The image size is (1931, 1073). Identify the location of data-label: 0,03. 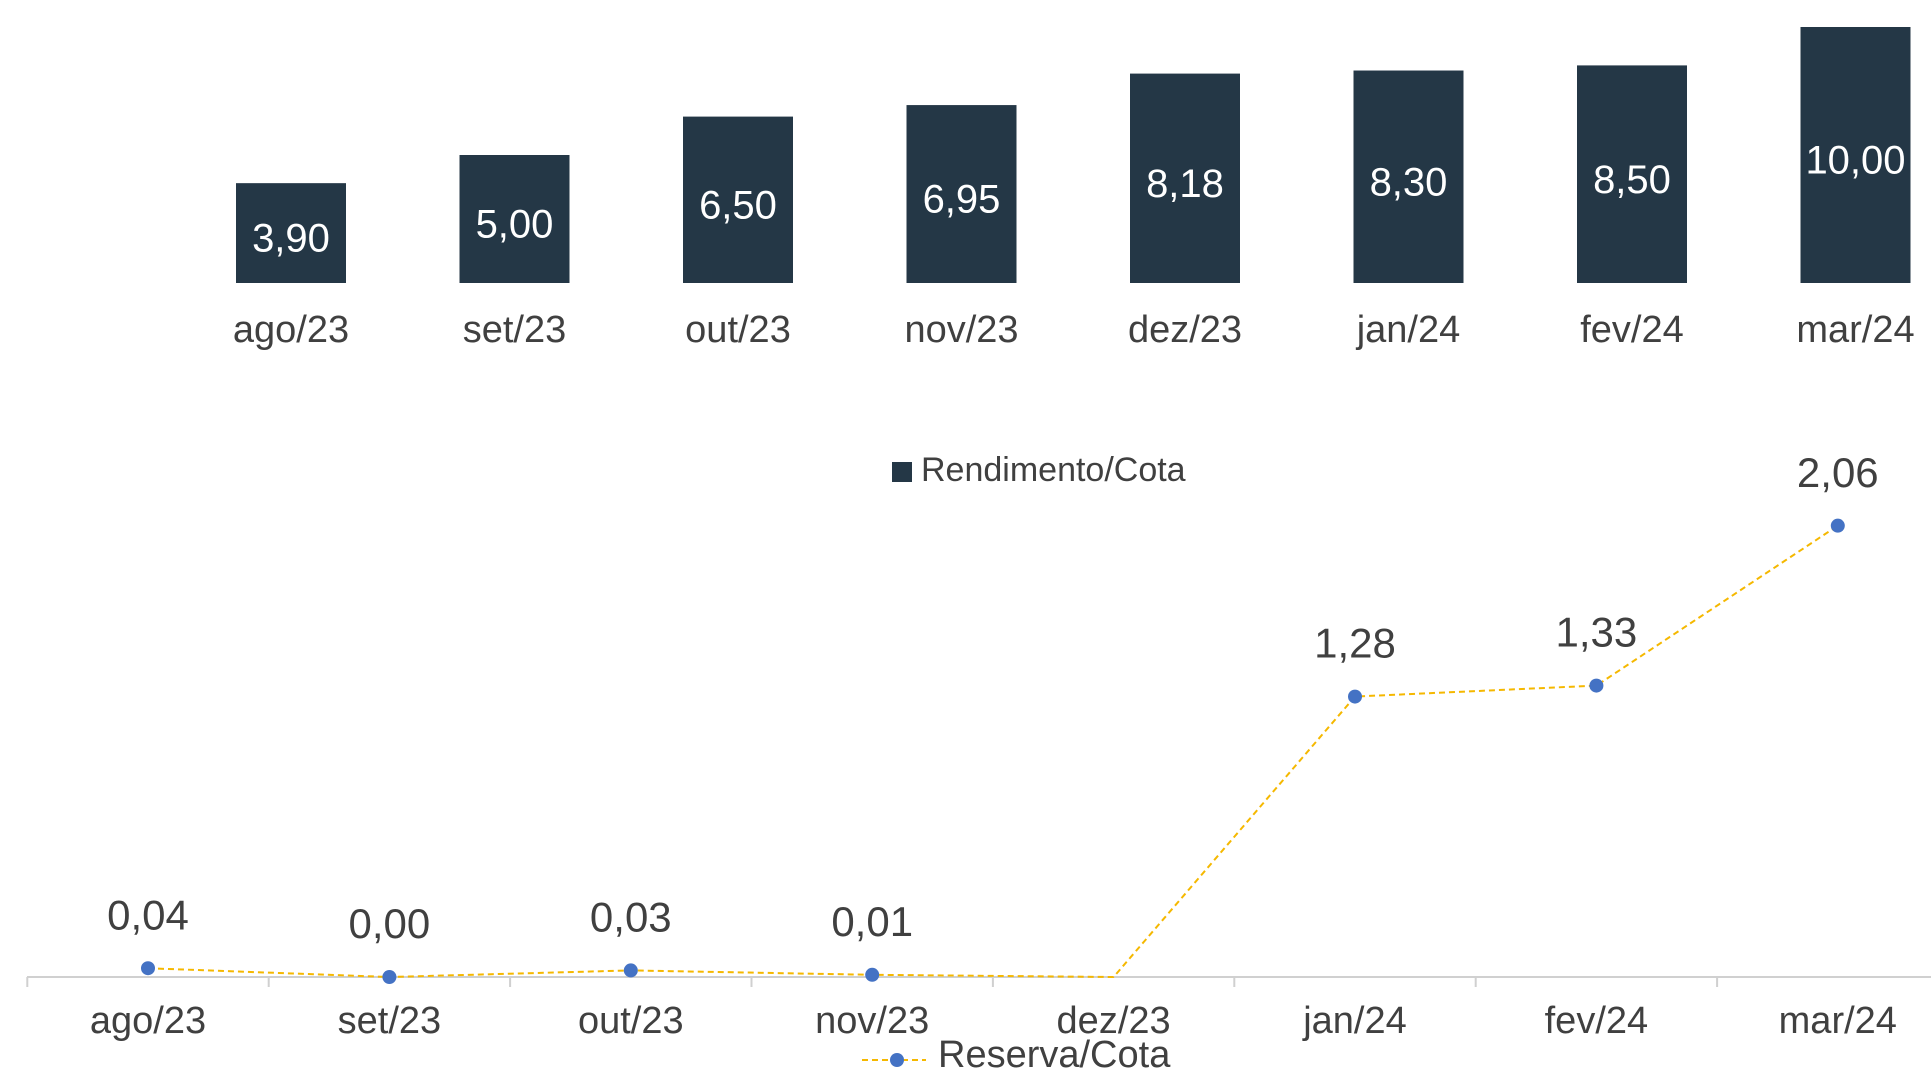
(631, 917).